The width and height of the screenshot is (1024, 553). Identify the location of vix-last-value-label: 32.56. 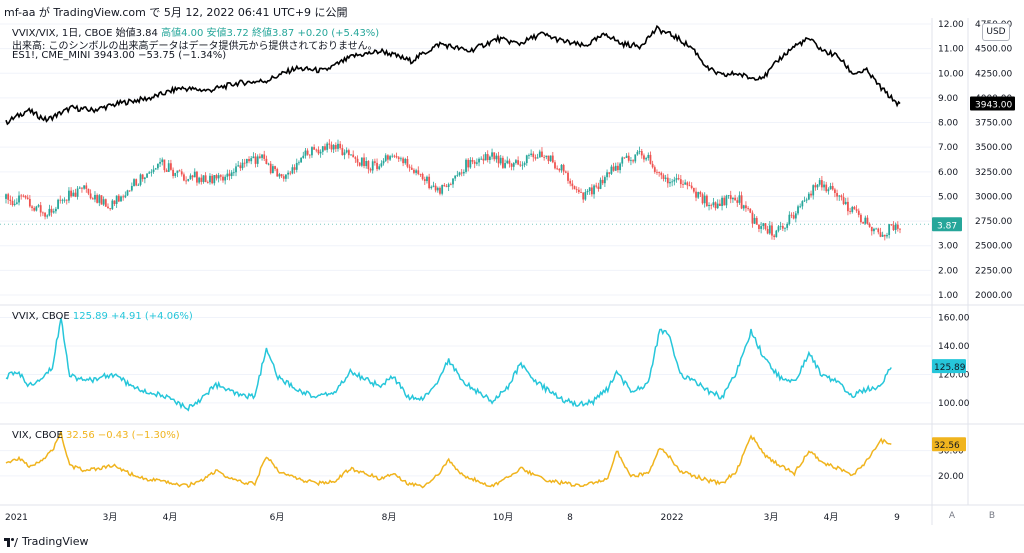
(947, 446).